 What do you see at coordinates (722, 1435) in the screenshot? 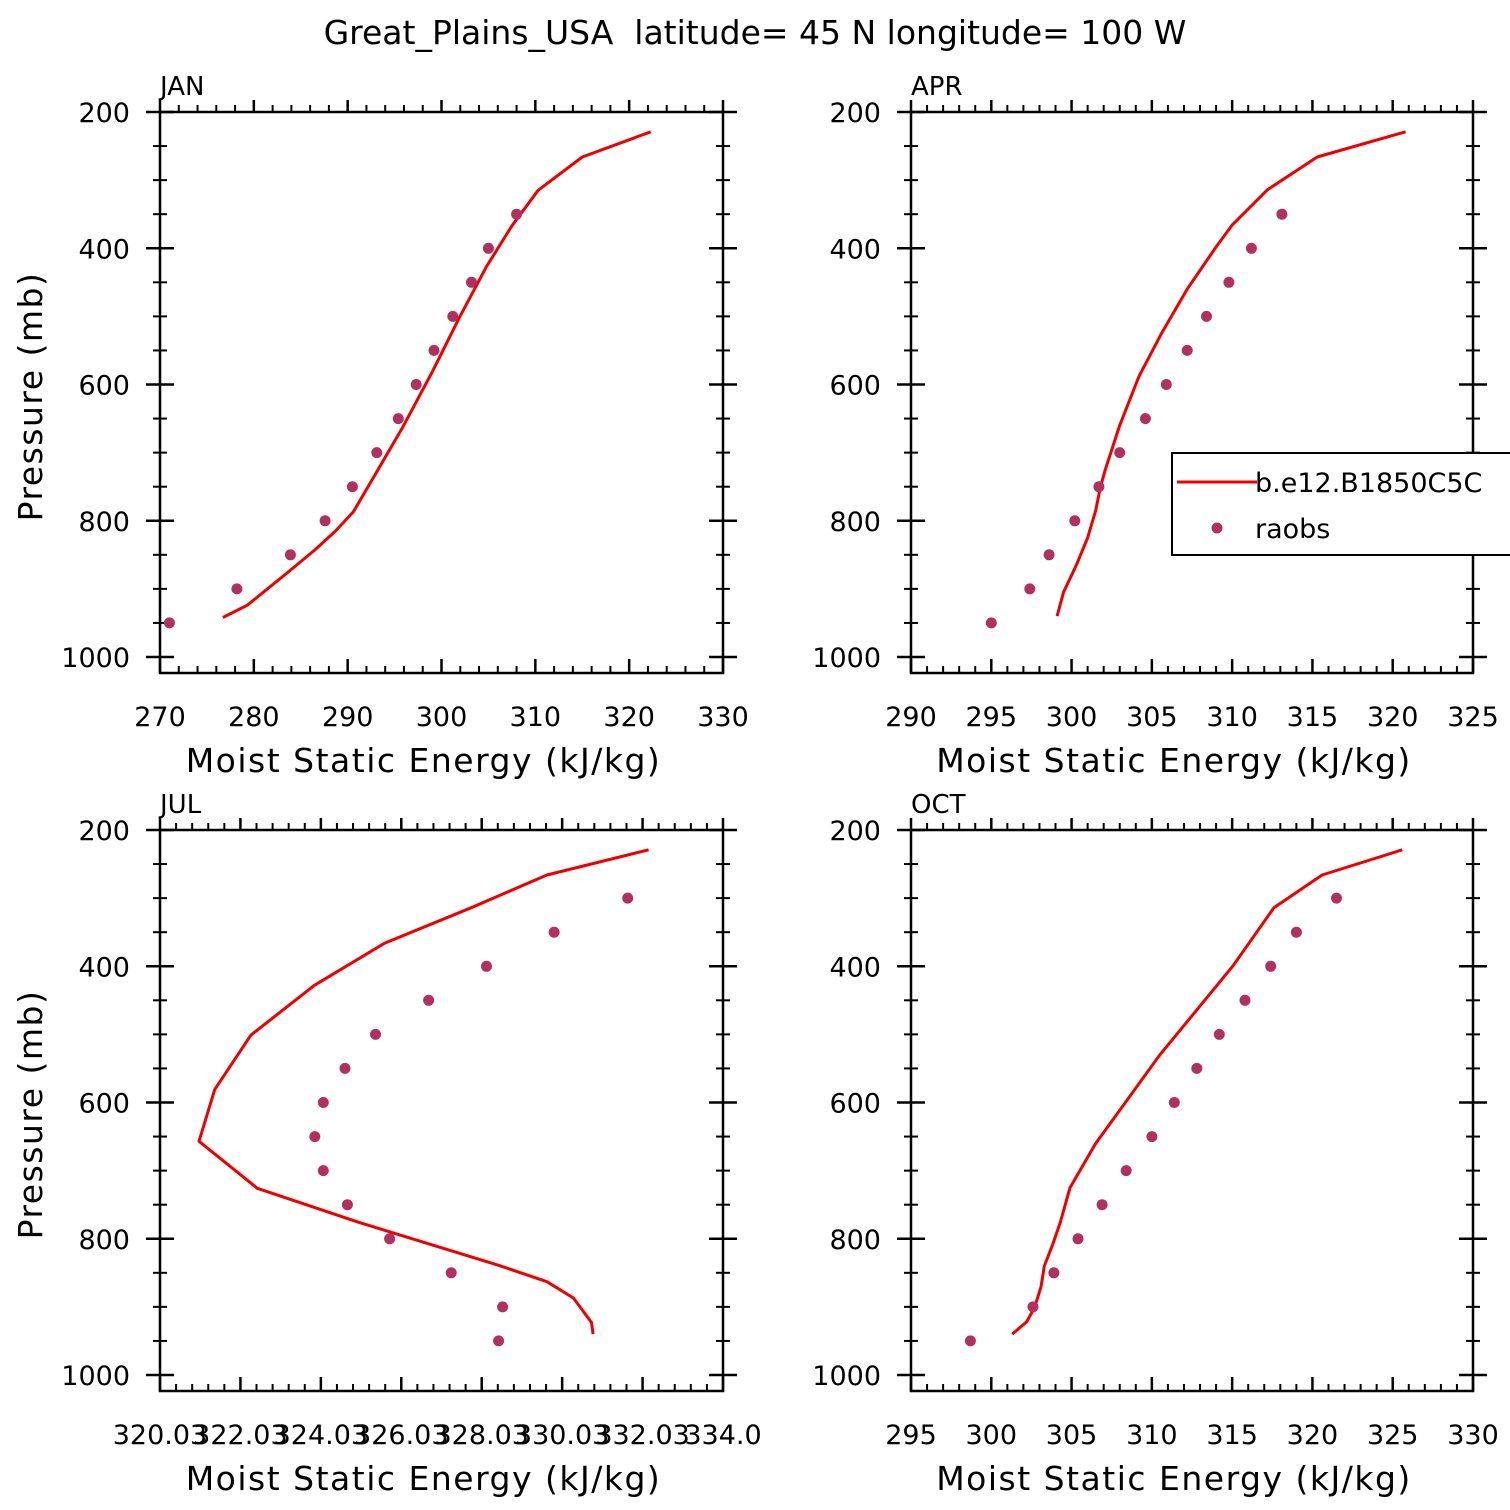
I see `x-tick-label: 334.0` at bounding box center [722, 1435].